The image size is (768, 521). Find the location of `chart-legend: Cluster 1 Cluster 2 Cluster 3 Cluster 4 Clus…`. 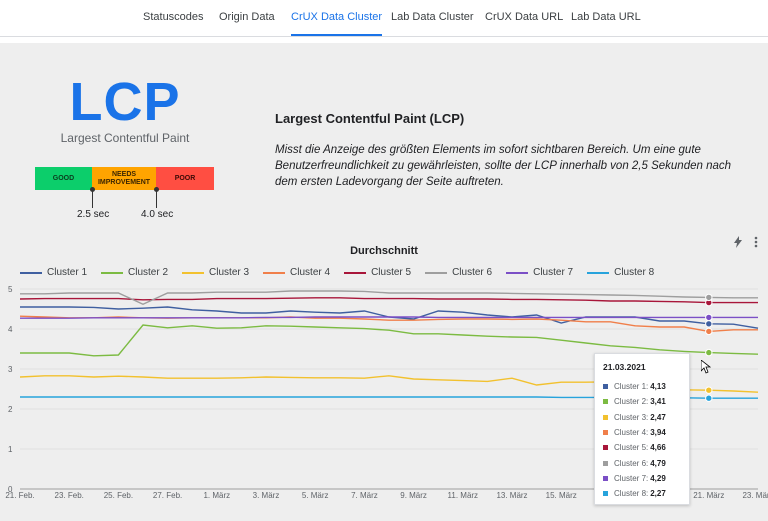

chart-legend: Cluster 1 Cluster 2 Cluster 3 Cluster 4 Clus… is located at coordinates (344, 272).